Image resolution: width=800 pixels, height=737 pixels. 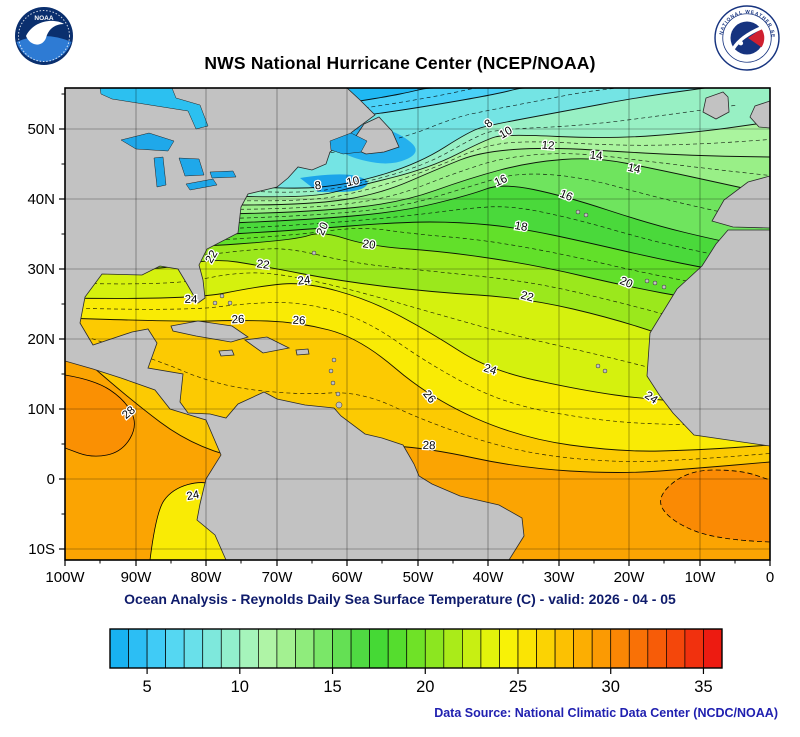 What do you see at coordinates (100, 415) in the screenshot?
I see `pacific-warm-pool` at bounding box center [100, 415].